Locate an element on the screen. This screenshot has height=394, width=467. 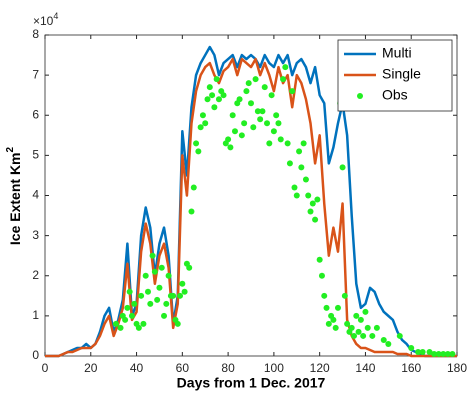
y-tick-label: 7 is located at coordinates (35, 74).